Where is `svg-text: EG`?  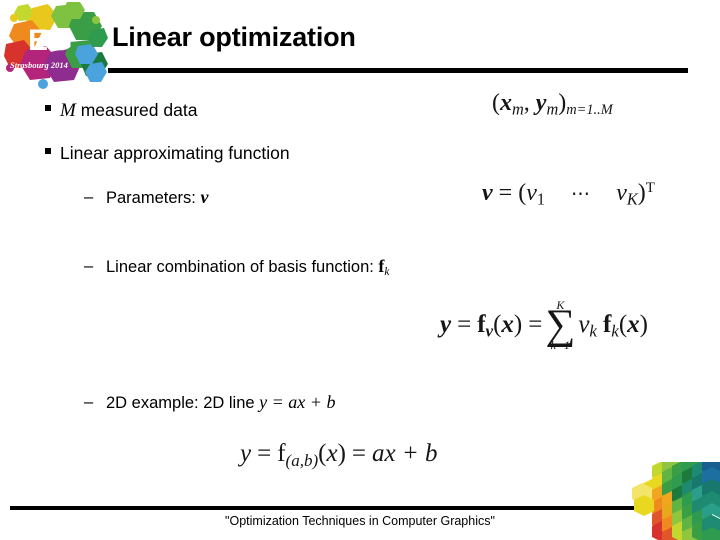
svg-text: EG is located at coordinates (50, 40).